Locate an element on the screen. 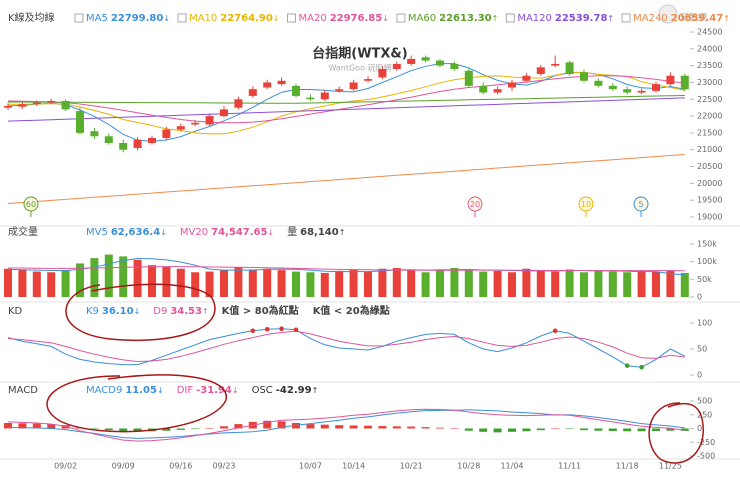 The height and width of the screenshot is (479, 740). macd-line is located at coordinates (346, 424).